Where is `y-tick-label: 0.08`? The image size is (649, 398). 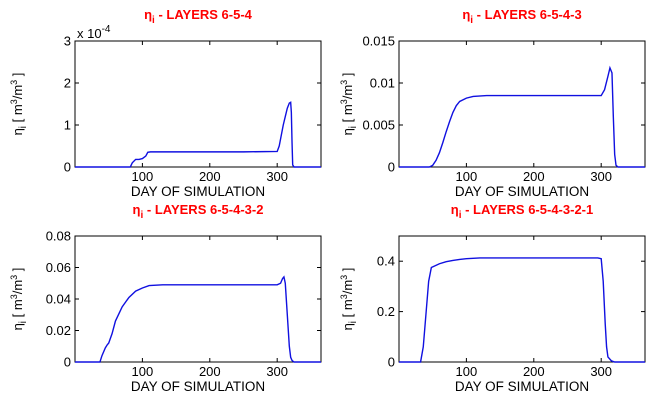 y-tick-label: 0.08 is located at coordinates (58, 236).